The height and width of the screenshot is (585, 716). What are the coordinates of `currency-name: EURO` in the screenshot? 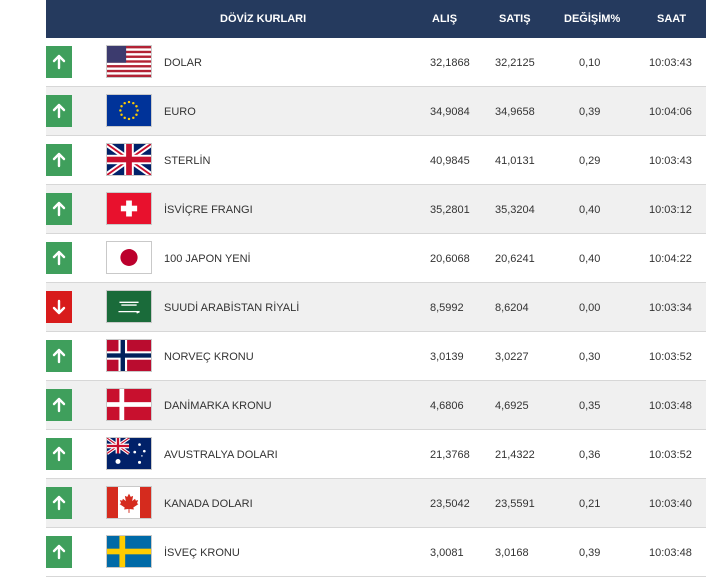 It's located at (180, 112).